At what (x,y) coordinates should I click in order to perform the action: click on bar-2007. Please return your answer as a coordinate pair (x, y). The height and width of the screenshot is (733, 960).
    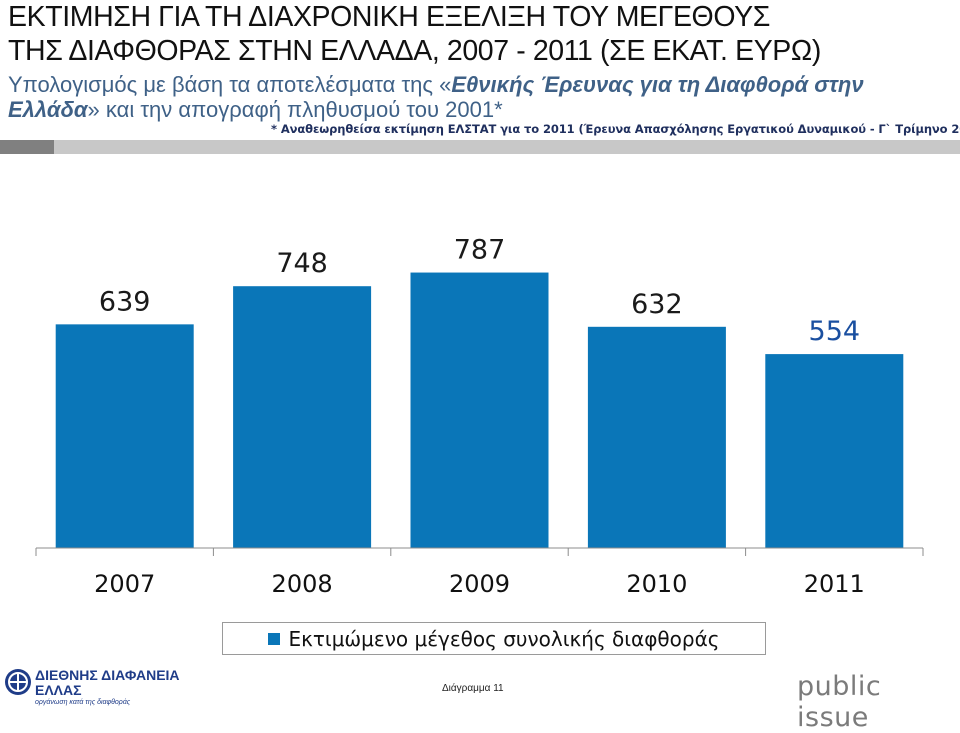
    Looking at the image, I should click on (124, 436).